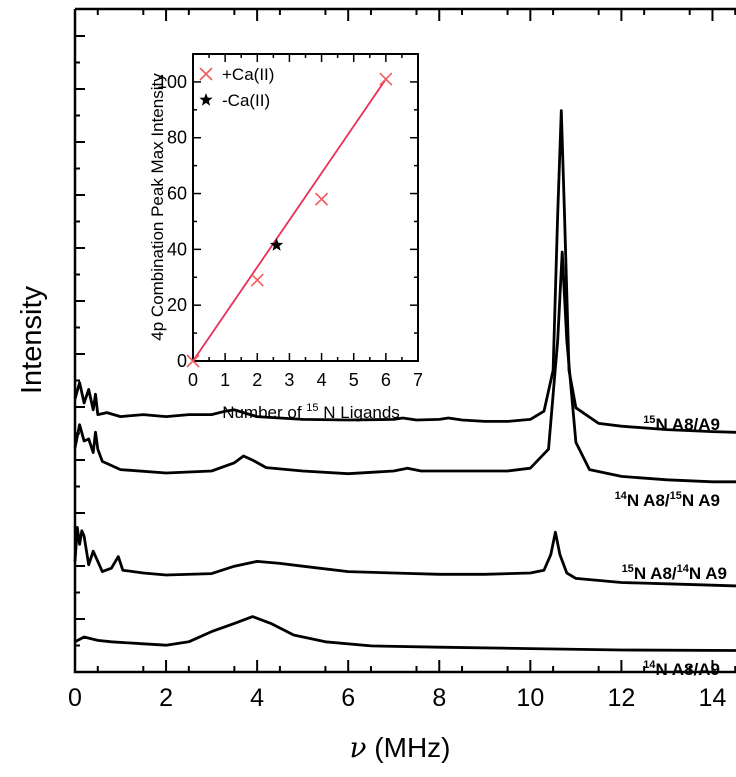 Image resolution: width=736 pixels, height=777 pixels. What do you see at coordinates (257, 380) in the screenshot?
I see `inset-x-tick-label: 2` at bounding box center [257, 380].